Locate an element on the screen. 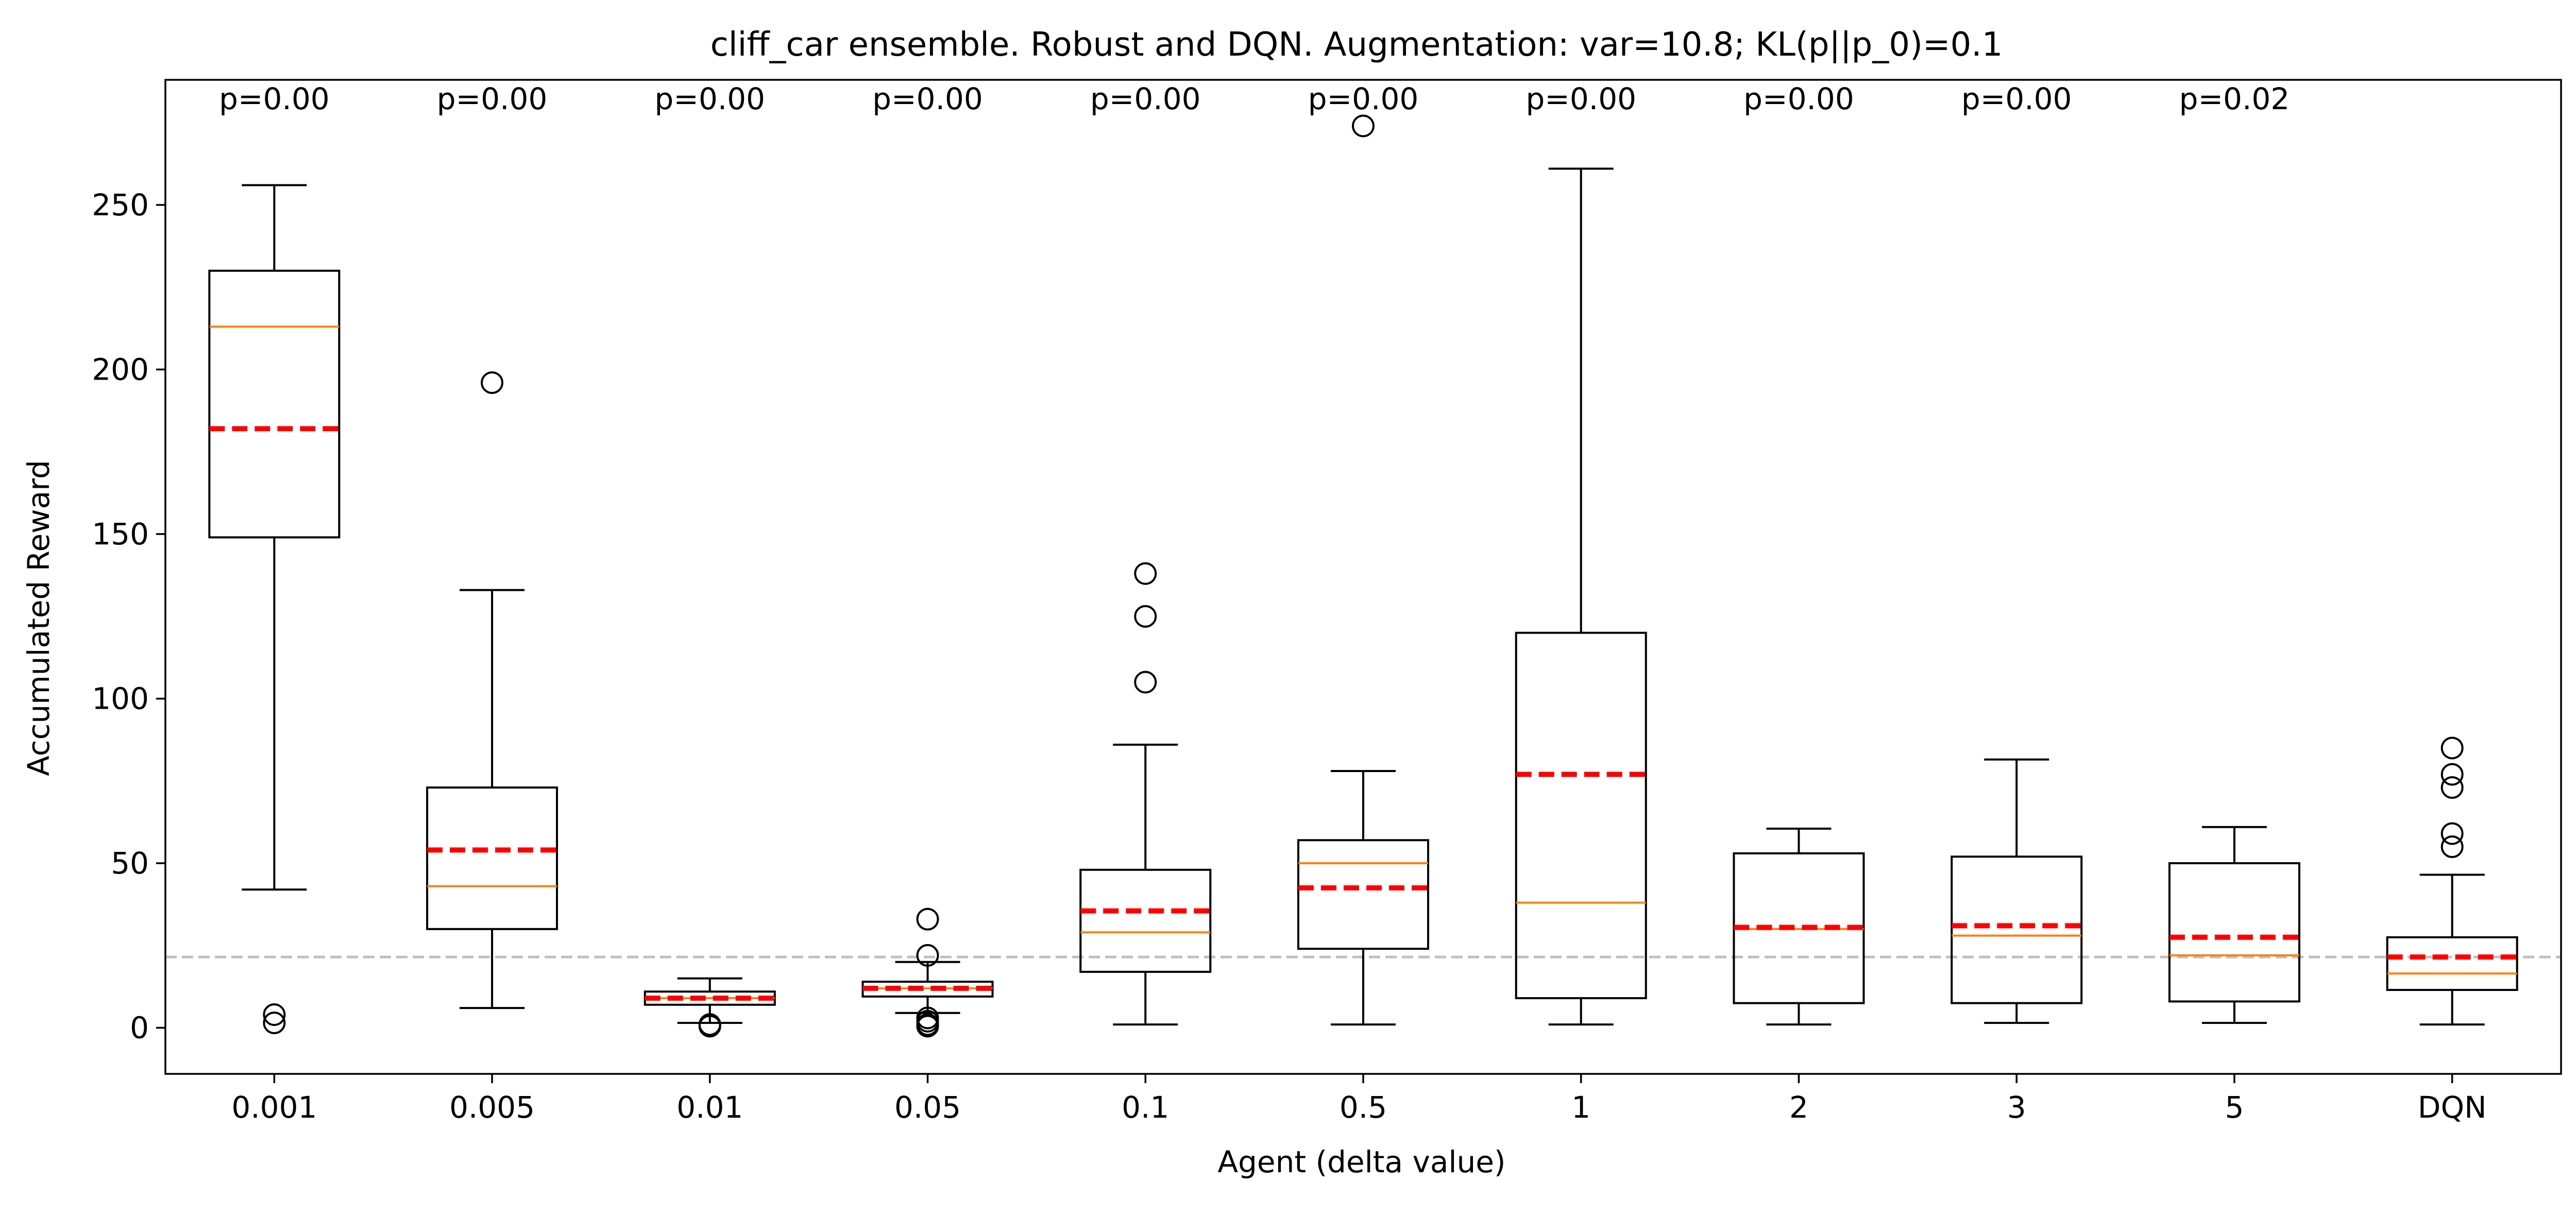  box-group-0.01 is located at coordinates (709, 1007).